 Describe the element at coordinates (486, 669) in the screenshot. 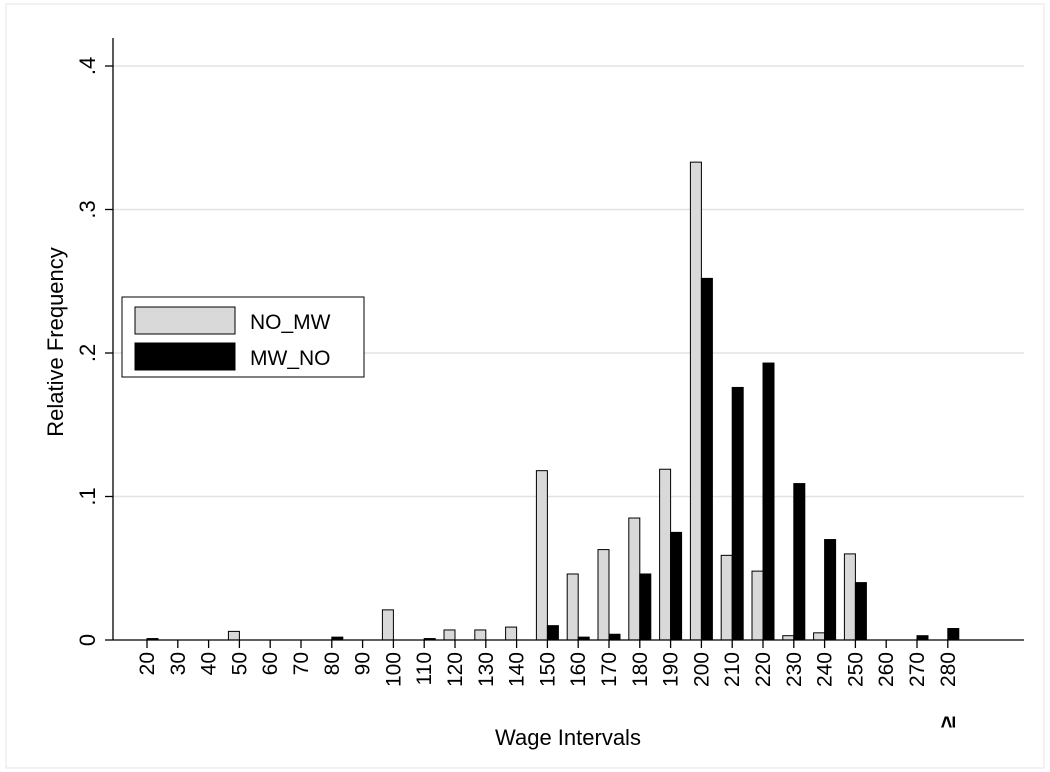

I see `x-tick-label: 130` at that location.